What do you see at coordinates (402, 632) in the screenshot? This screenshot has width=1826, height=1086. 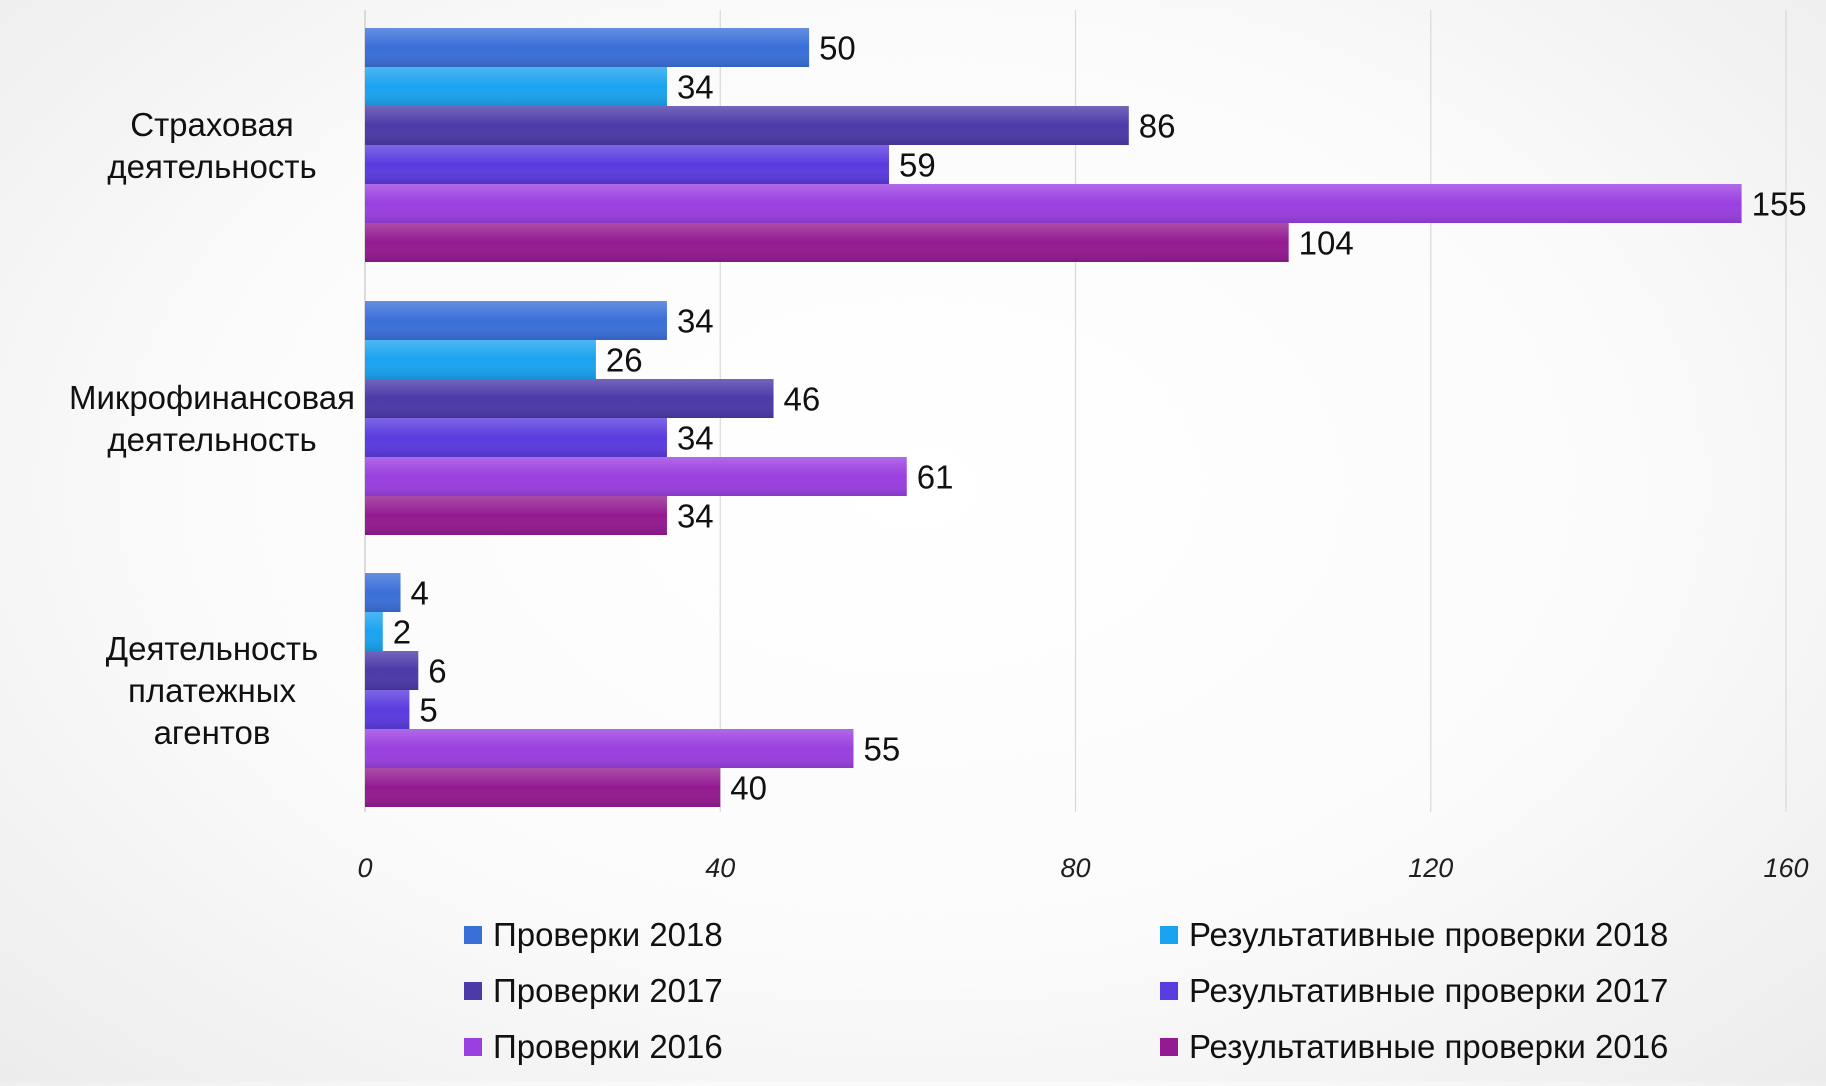 I see `data-label: 2` at bounding box center [402, 632].